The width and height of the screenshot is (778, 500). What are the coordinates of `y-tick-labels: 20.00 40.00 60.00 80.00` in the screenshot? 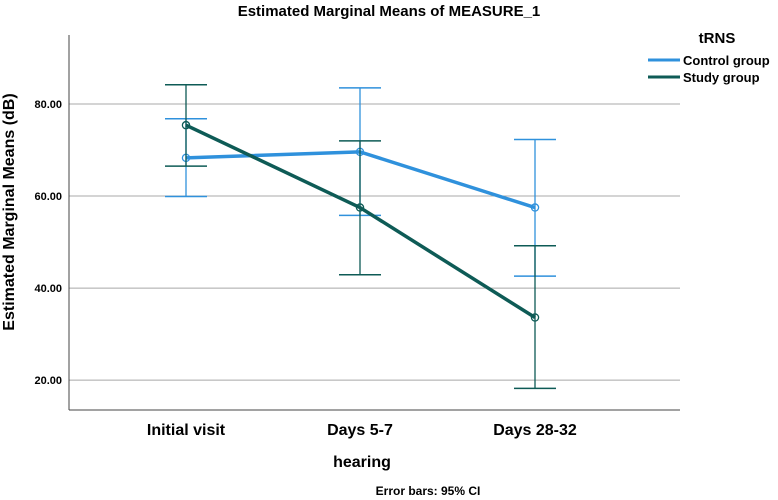 It's located at (48, 243).